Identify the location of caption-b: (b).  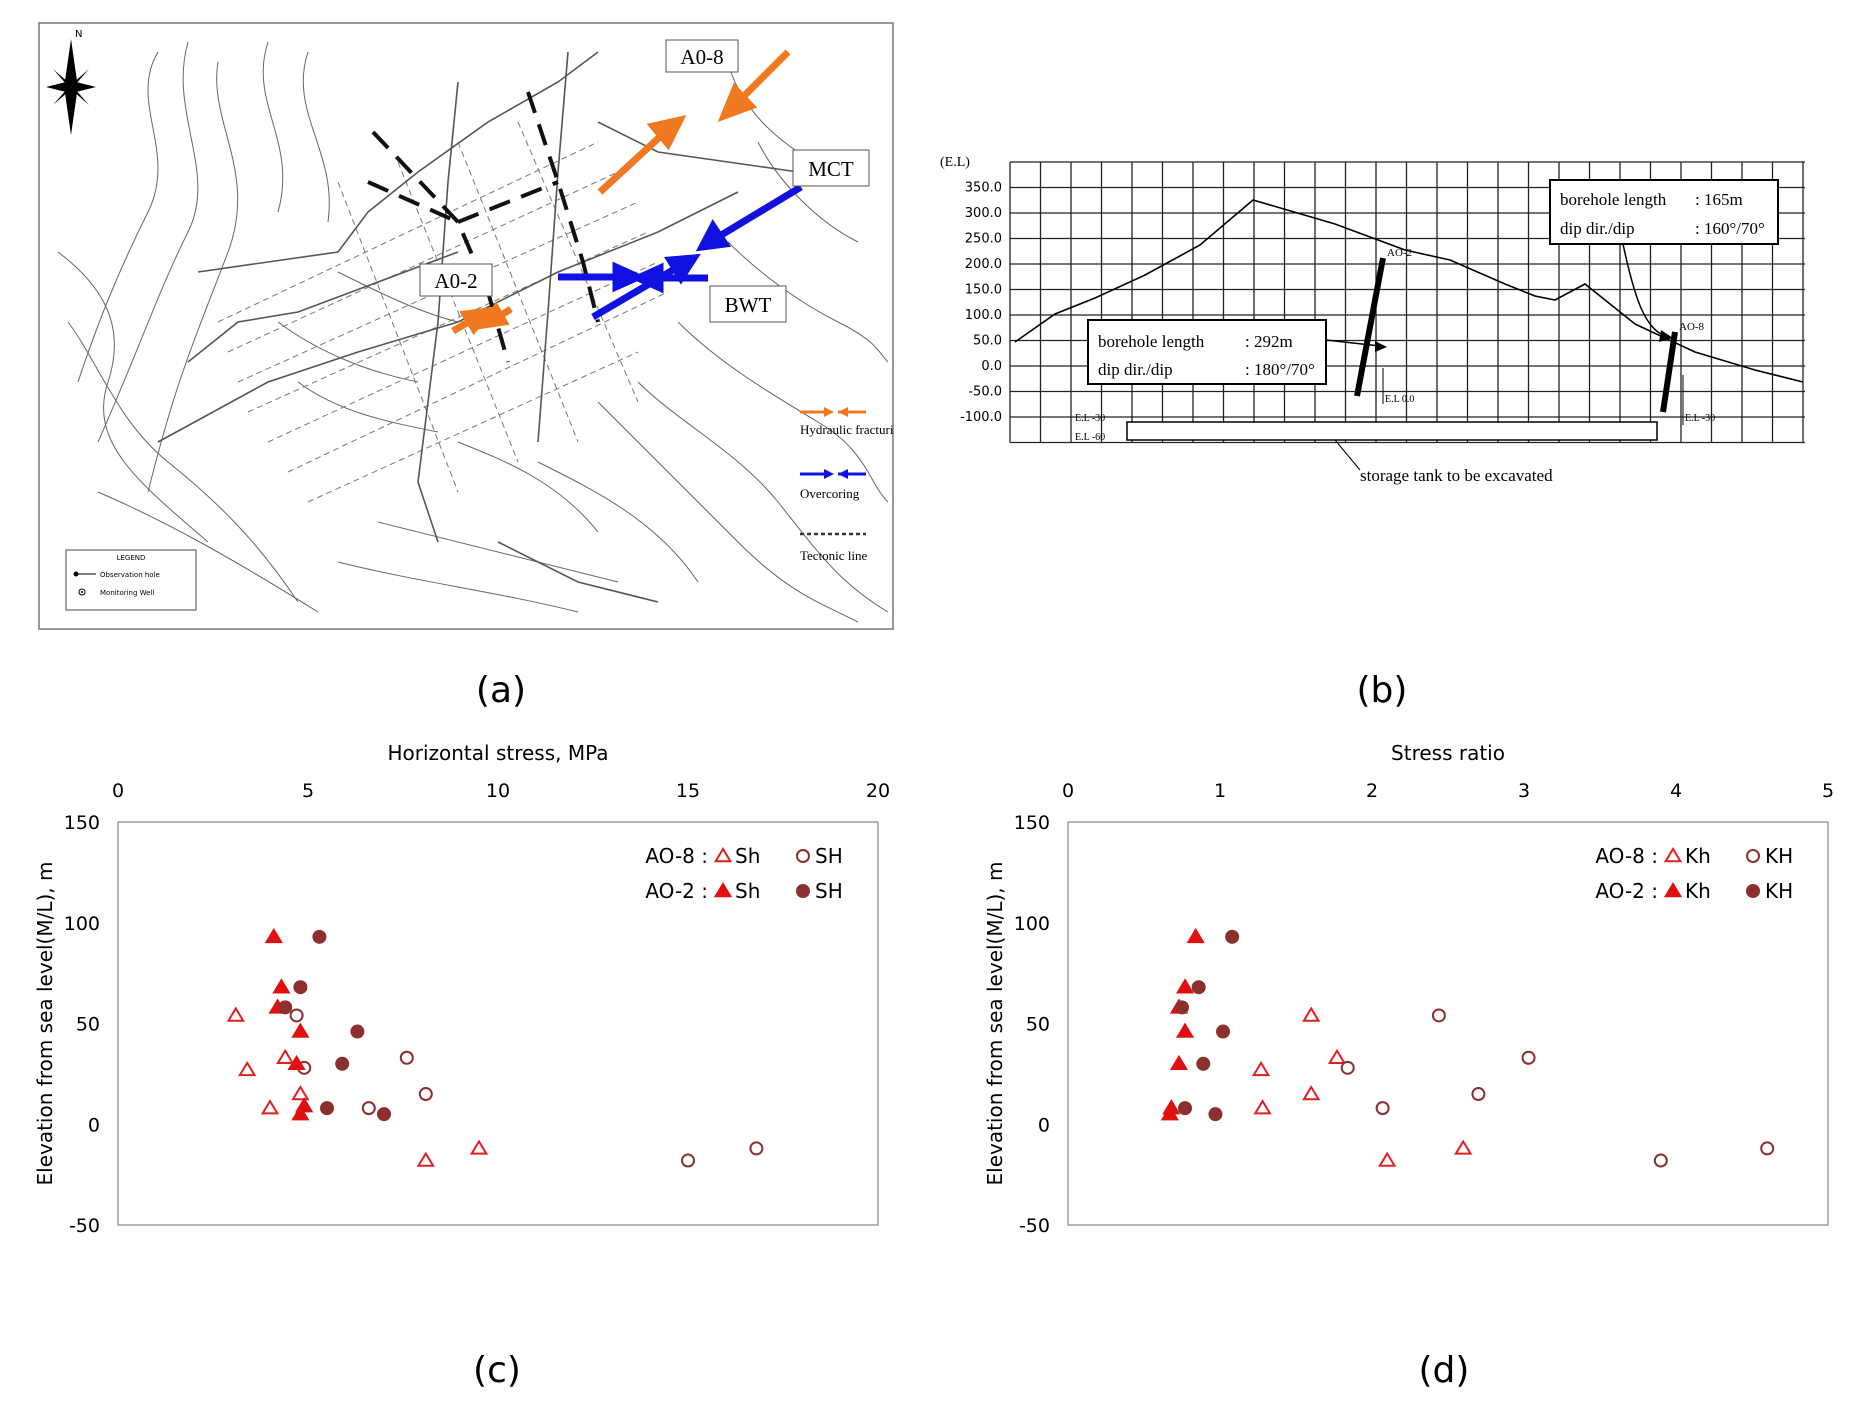
(1382, 690).